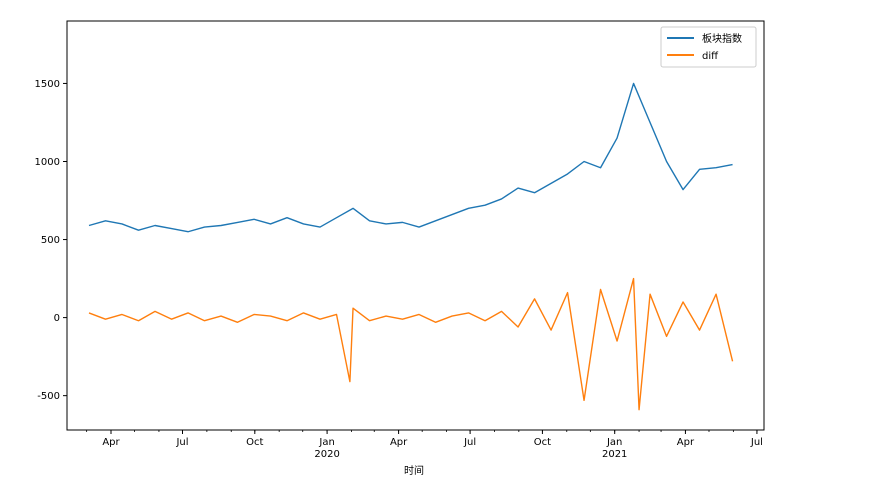 This screenshot has width=889, height=503. Describe the element at coordinates (47, 84) in the screenshot. I see `y-tick-label: 1500` at that location.